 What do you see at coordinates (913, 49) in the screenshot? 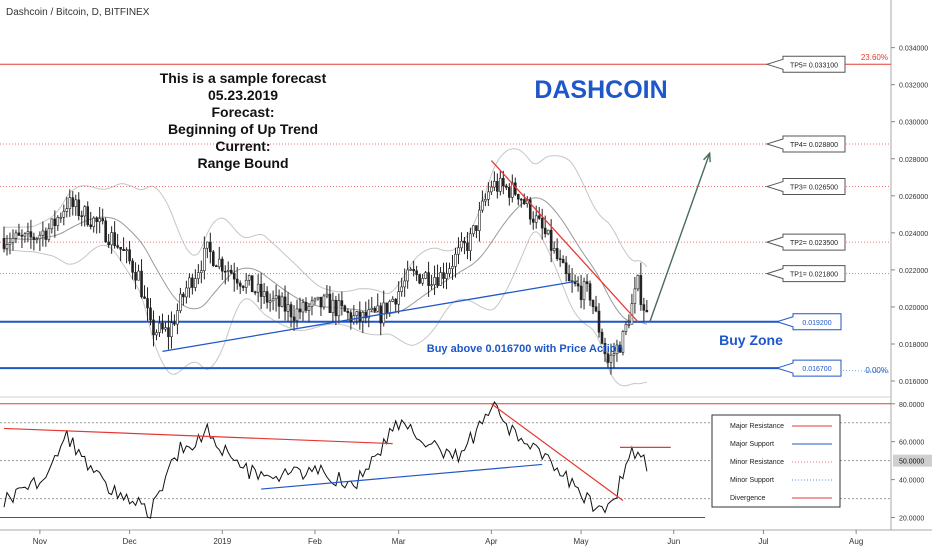
I see `price-tick-label: 0.034000` at bounding box center [913, 49].